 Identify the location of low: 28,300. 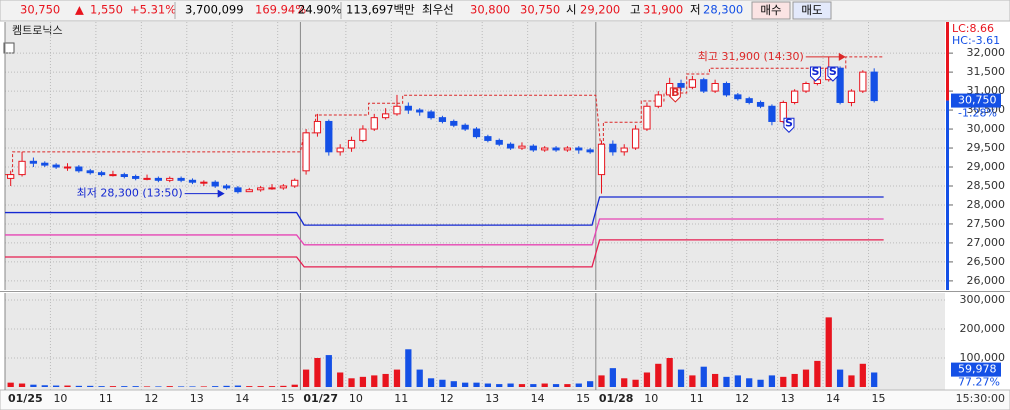
(723, 10).